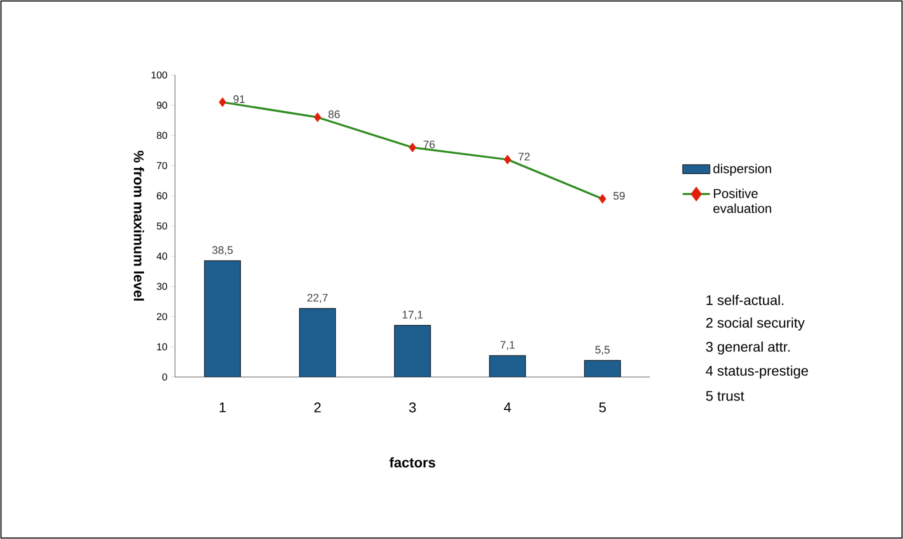  I want to click on text: 3 general attr., so click(748, 347).